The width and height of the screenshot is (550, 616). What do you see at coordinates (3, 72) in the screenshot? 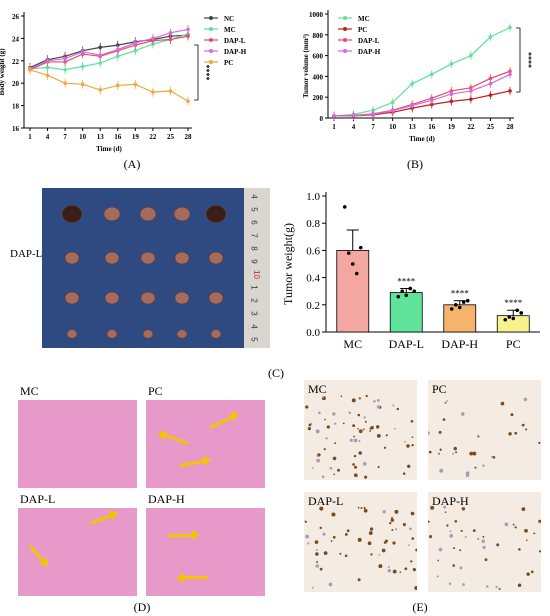
I see `y-axis-label: Body weight (g)` at bounding box center [3, 72].